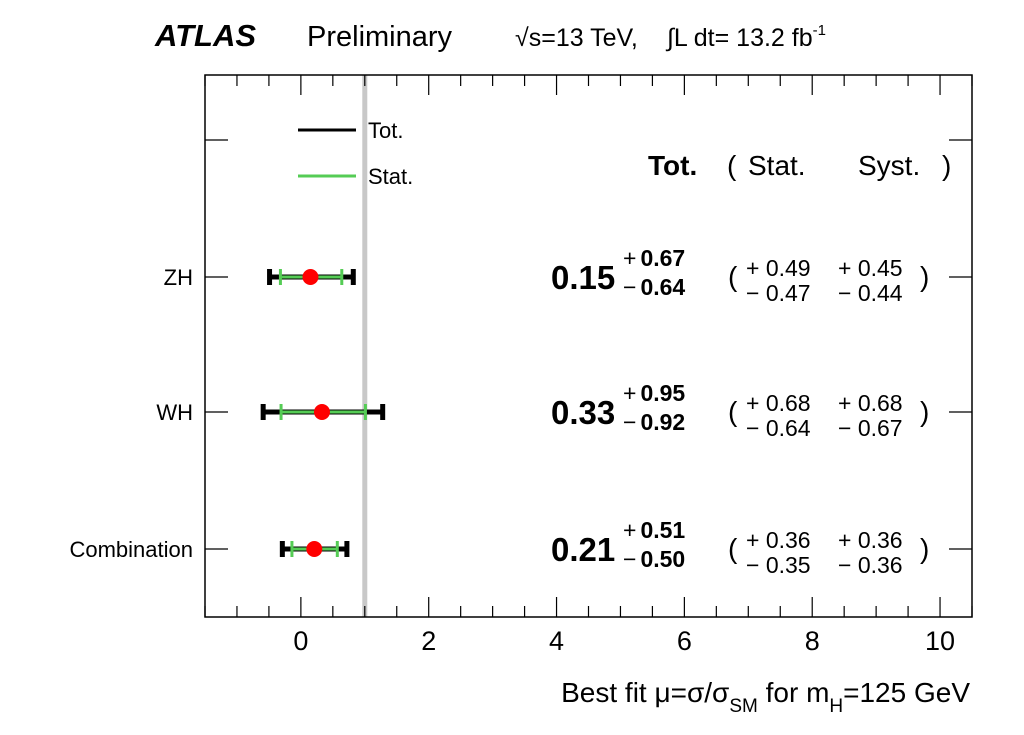 The width and height of the screenshot is (1024, 735). I want to click on stat-dn: − 0.35, so click(778, 565).